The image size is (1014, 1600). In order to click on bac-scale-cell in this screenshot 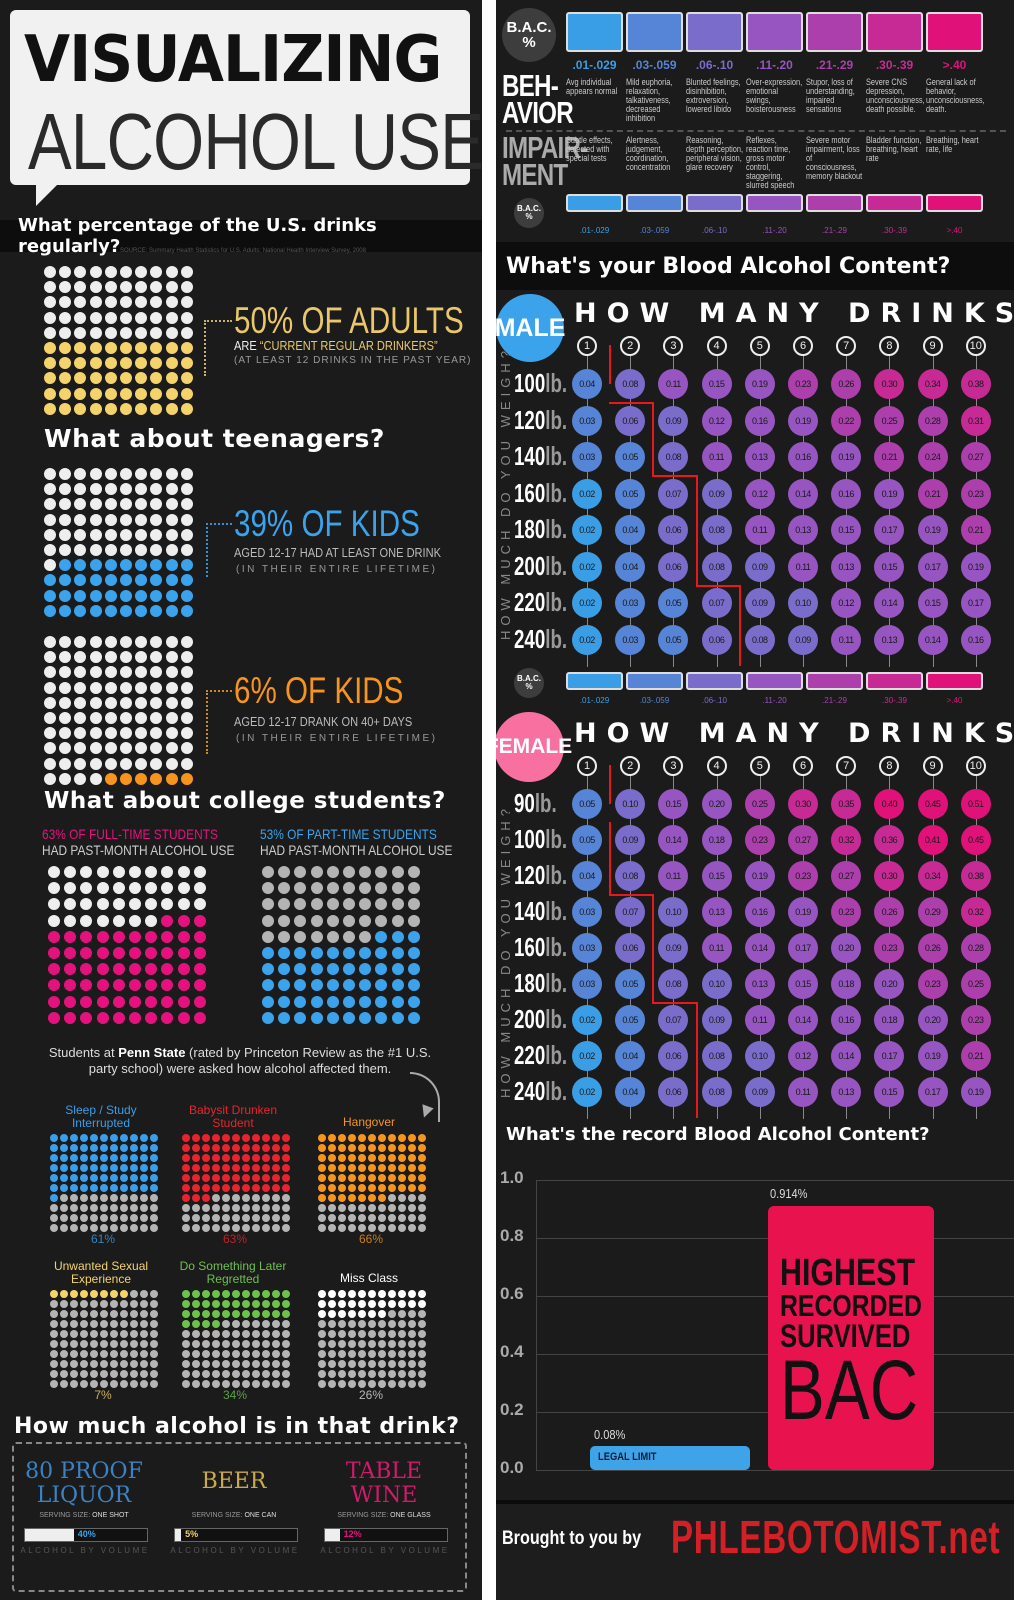, I will do `click(714, 32)`.